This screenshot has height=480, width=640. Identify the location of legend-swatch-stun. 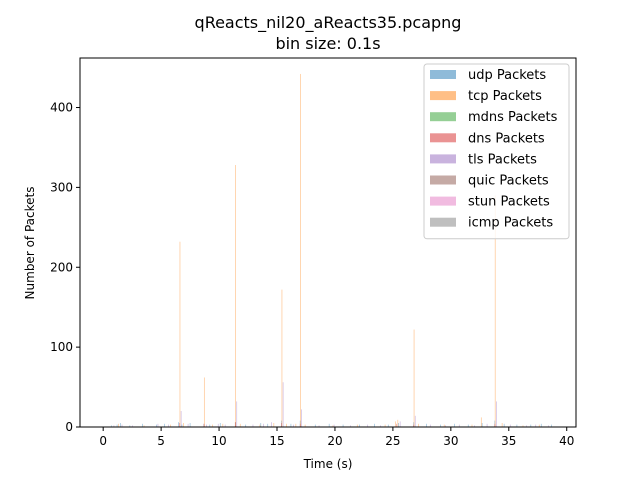
(443, 201).